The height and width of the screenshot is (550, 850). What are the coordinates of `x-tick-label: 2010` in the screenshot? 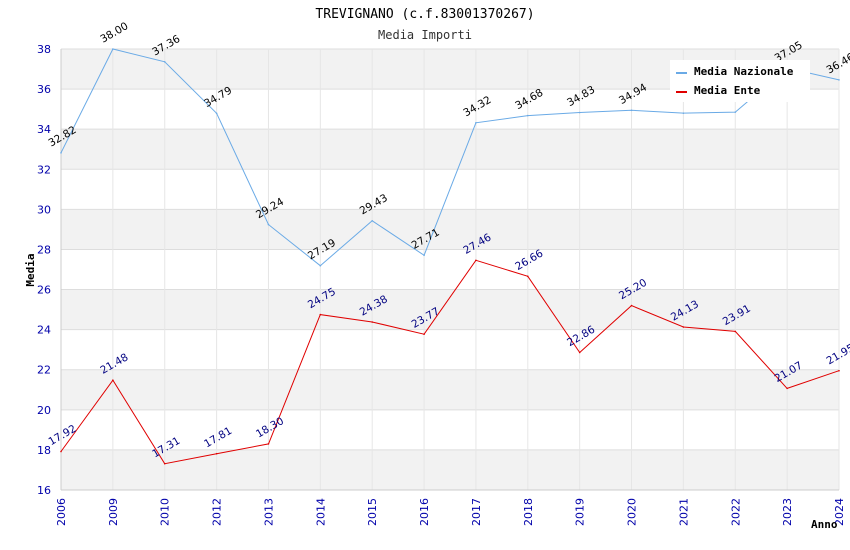 It's located at (165, 512).